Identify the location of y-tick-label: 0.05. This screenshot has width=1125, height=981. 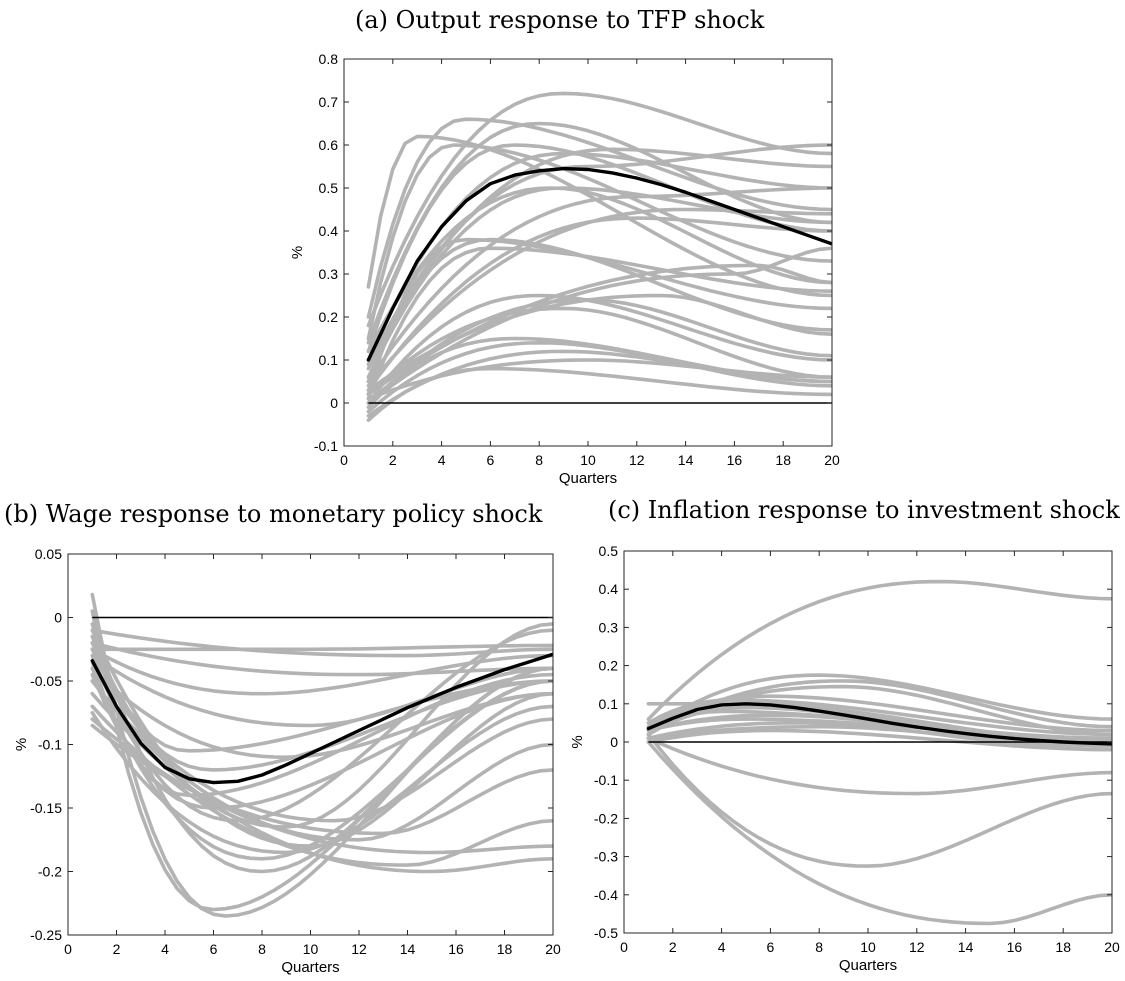
(48, 554).